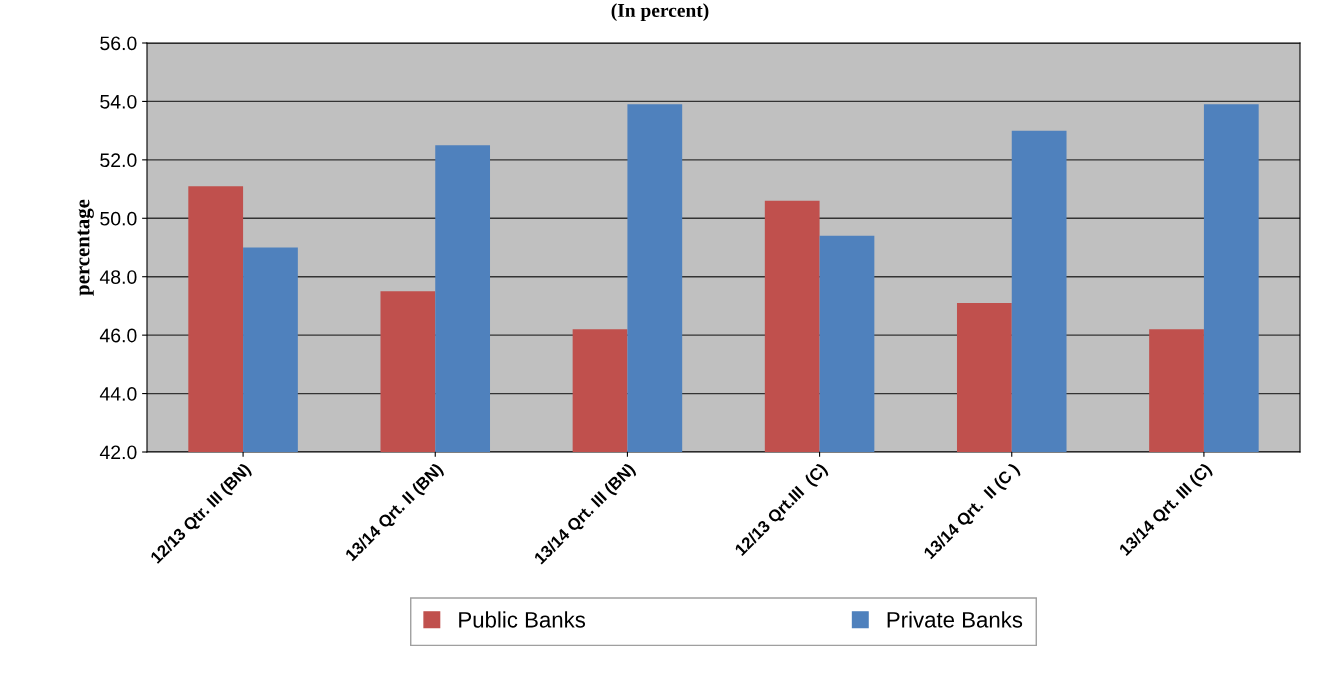  Describe the element at coordinates (118, 394) in the screenshot. I see `y-tick-label: 44.0` at that location.